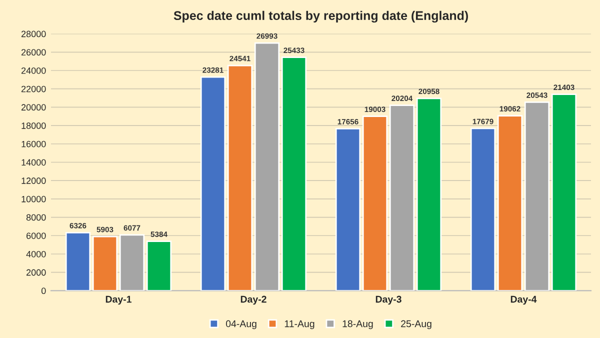 The image size is (600, 338). What do you see at coordinates (33, 34) in the screenshot?
I see `y-tick-label: 28000` at bounding box center [33, 34].